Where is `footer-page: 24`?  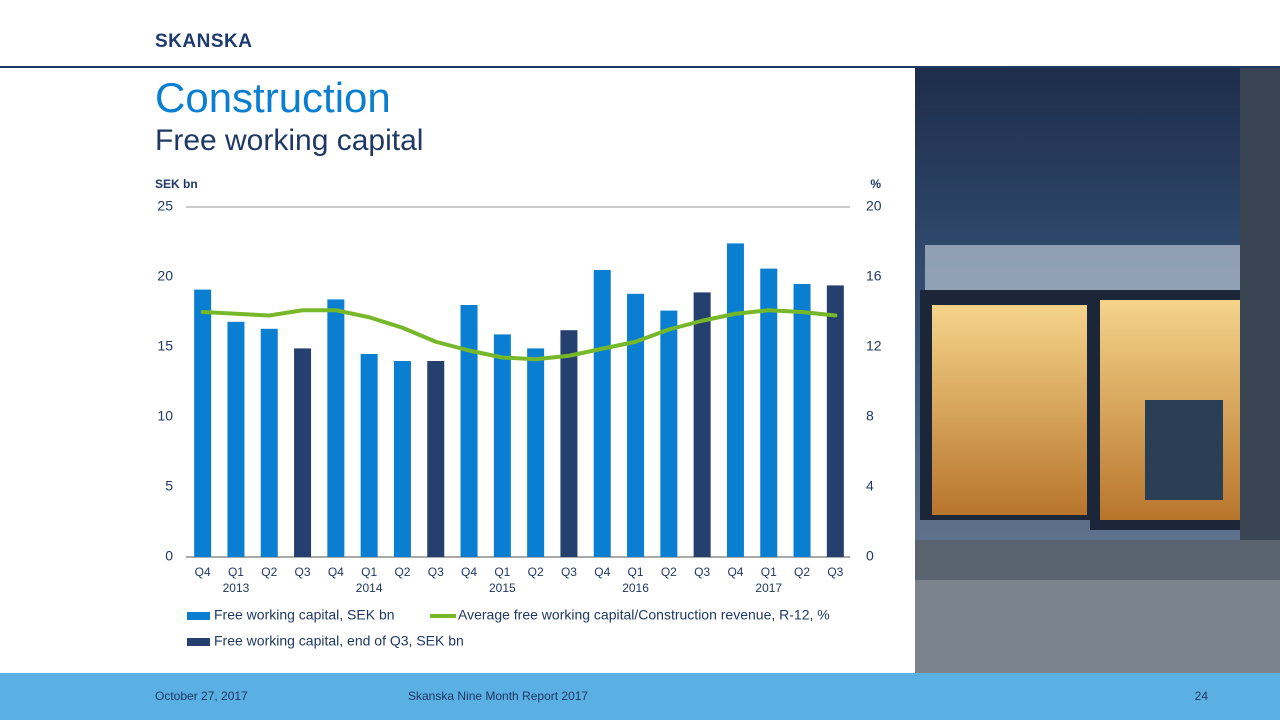 footer-page: 24 is located at coordinates (1202, 696).